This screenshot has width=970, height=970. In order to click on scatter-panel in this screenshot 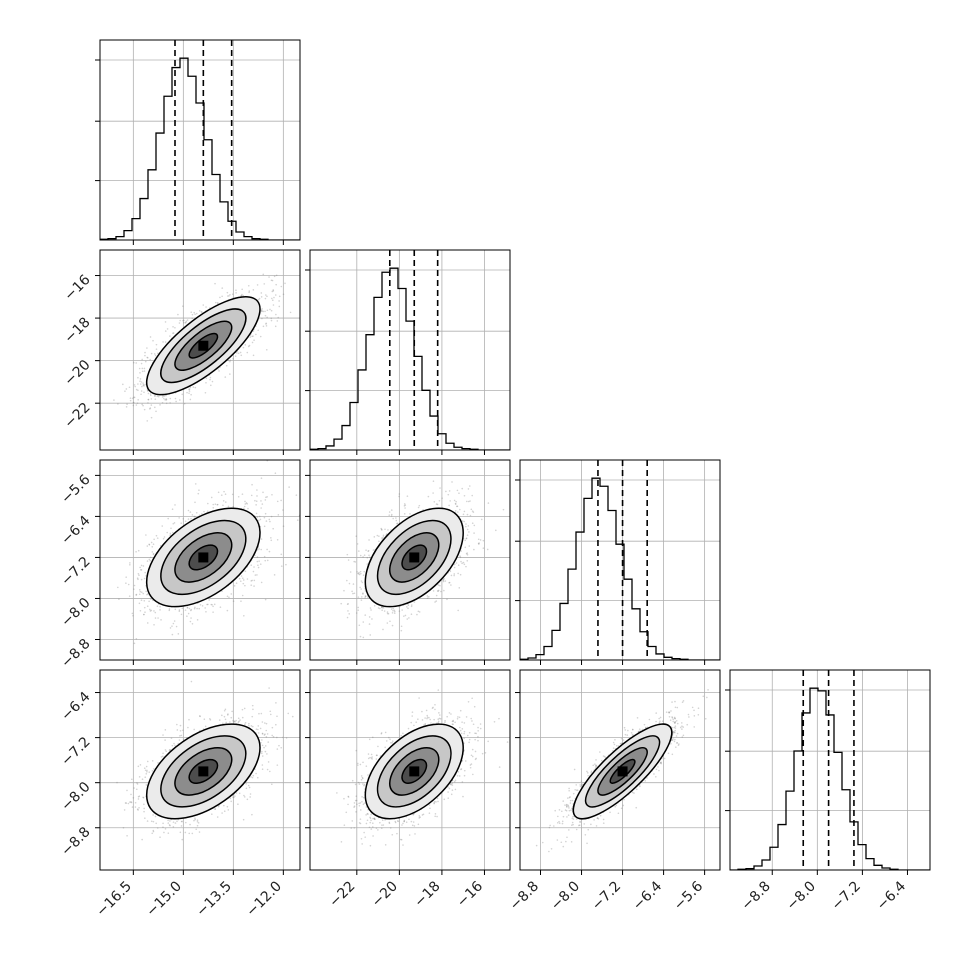, I will do `click(202, 347)`.